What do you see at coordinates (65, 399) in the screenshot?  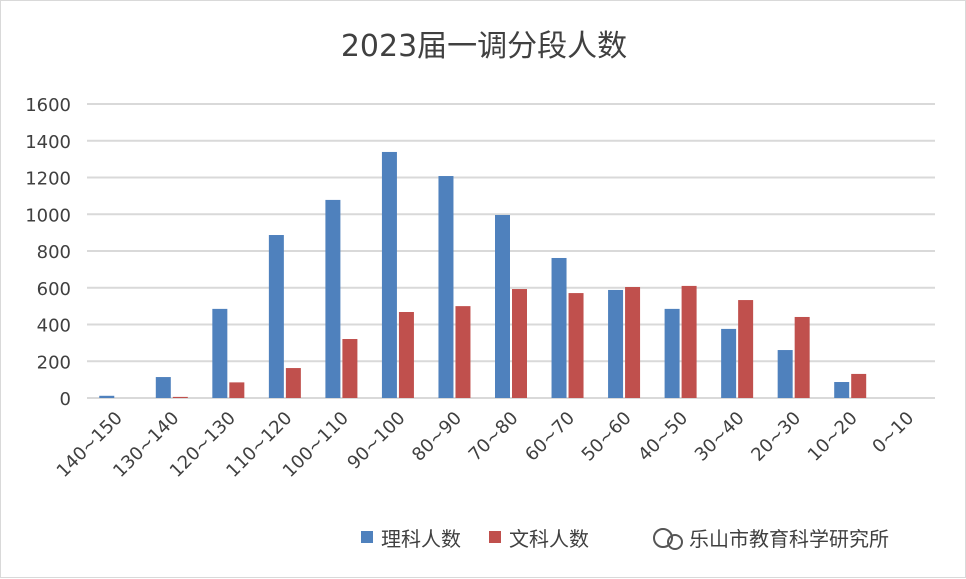 I see `y-tick-label: 0` at bounding box center [65, 399].